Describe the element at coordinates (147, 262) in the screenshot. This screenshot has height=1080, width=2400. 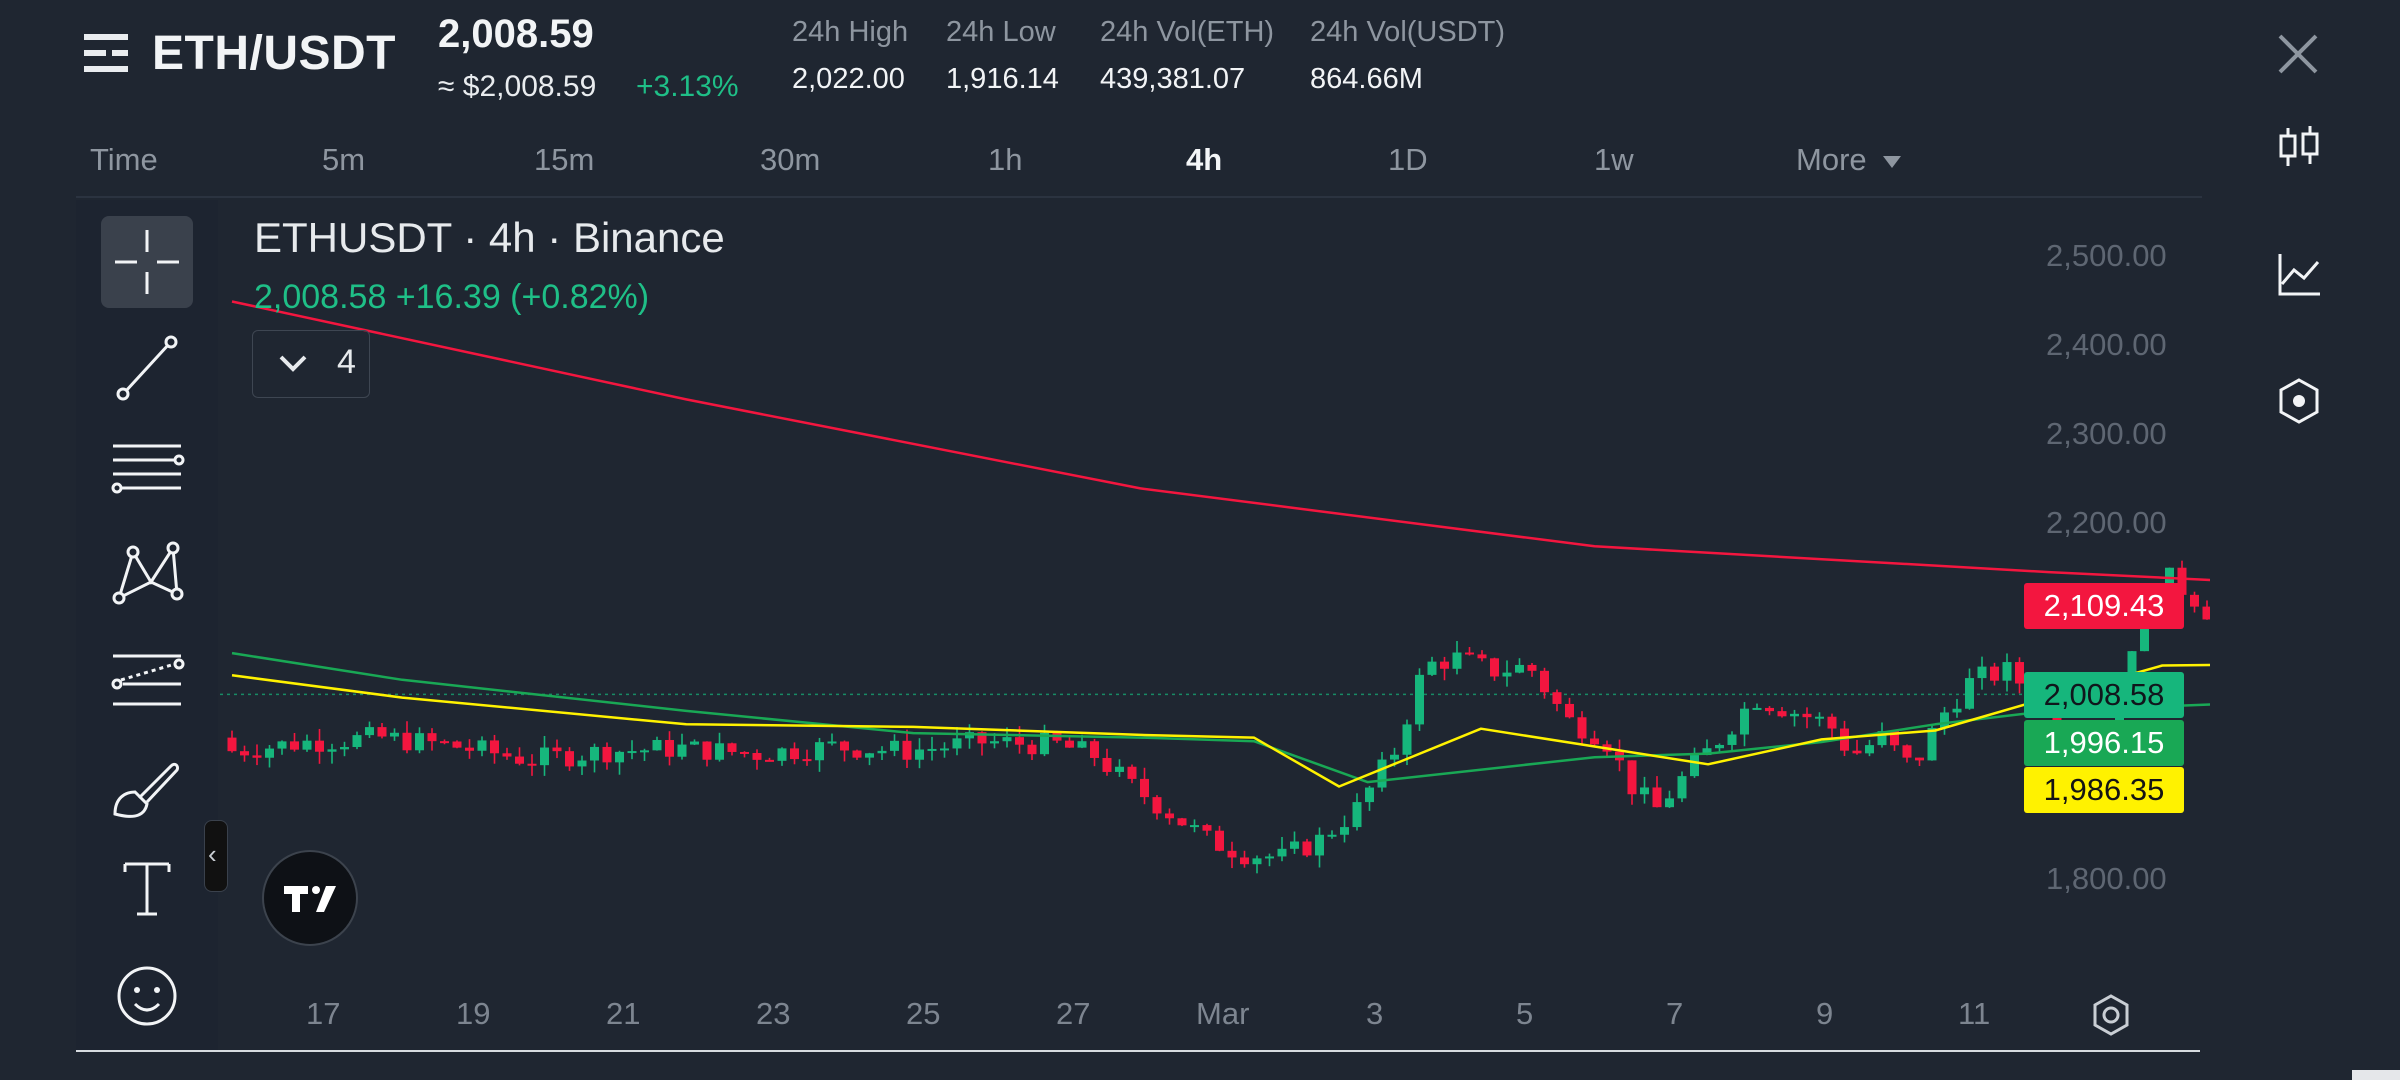
I see `crosshair-icon` at that location.